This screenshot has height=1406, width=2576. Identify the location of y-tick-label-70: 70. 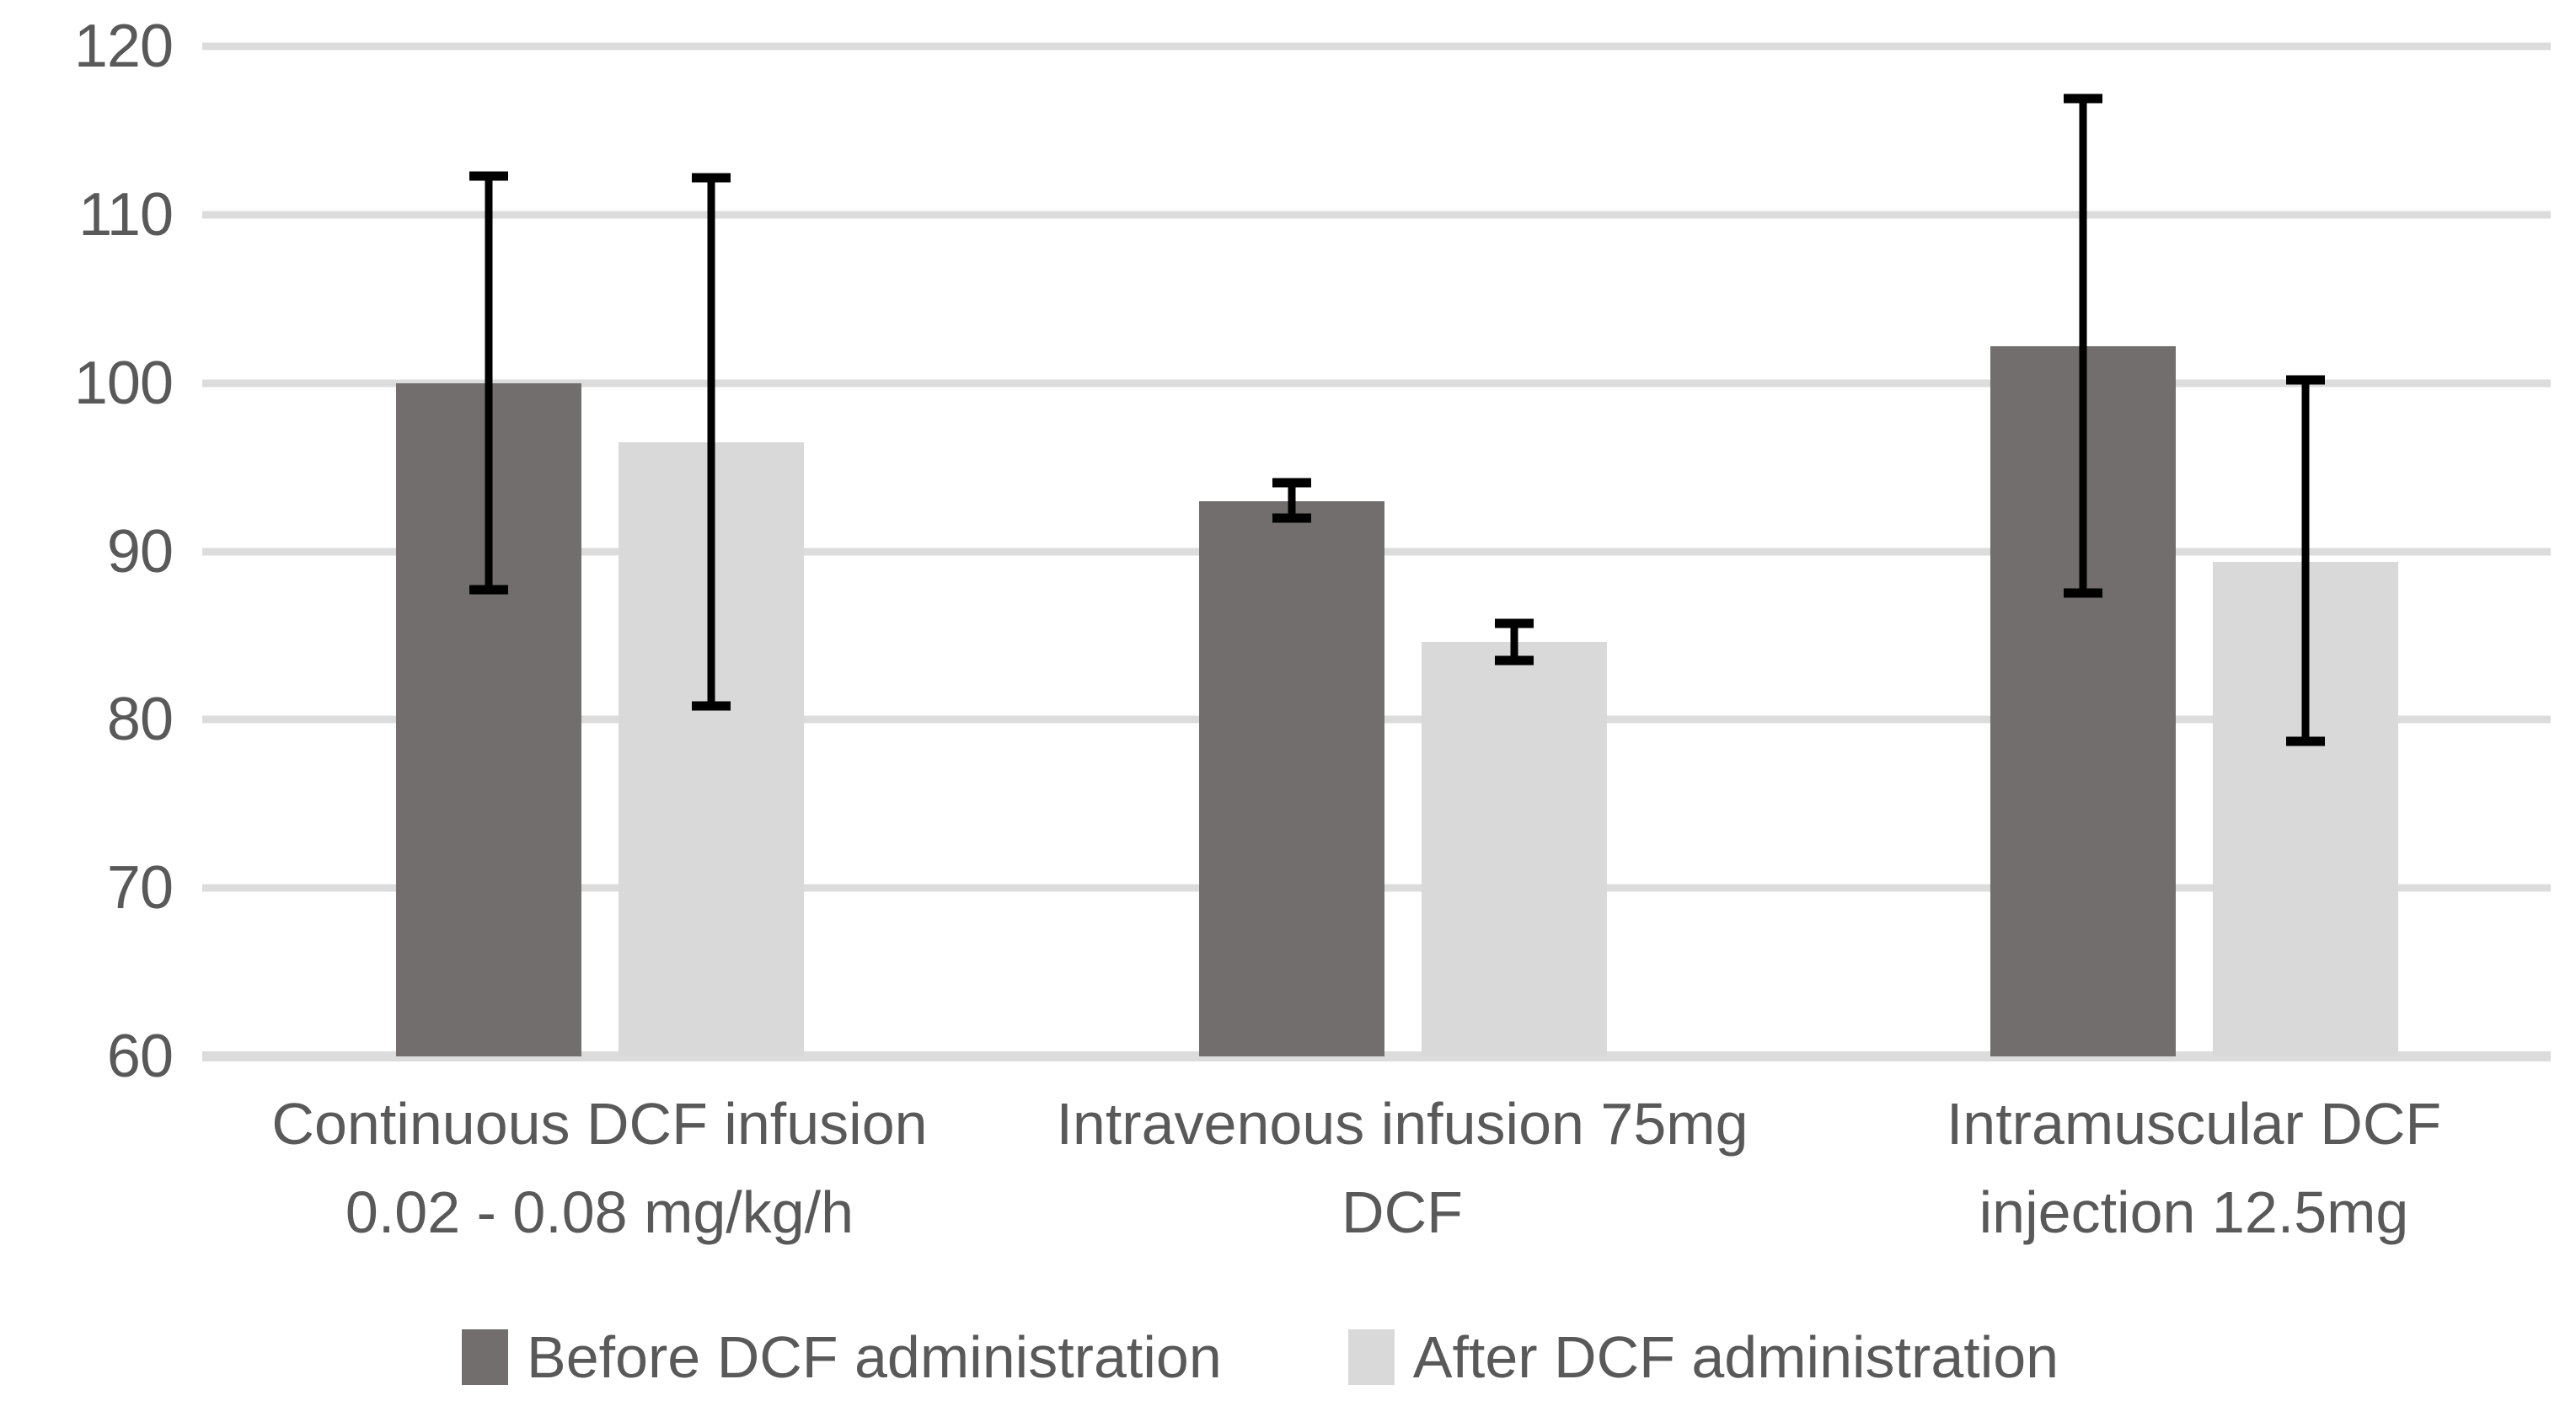
(140, 888).